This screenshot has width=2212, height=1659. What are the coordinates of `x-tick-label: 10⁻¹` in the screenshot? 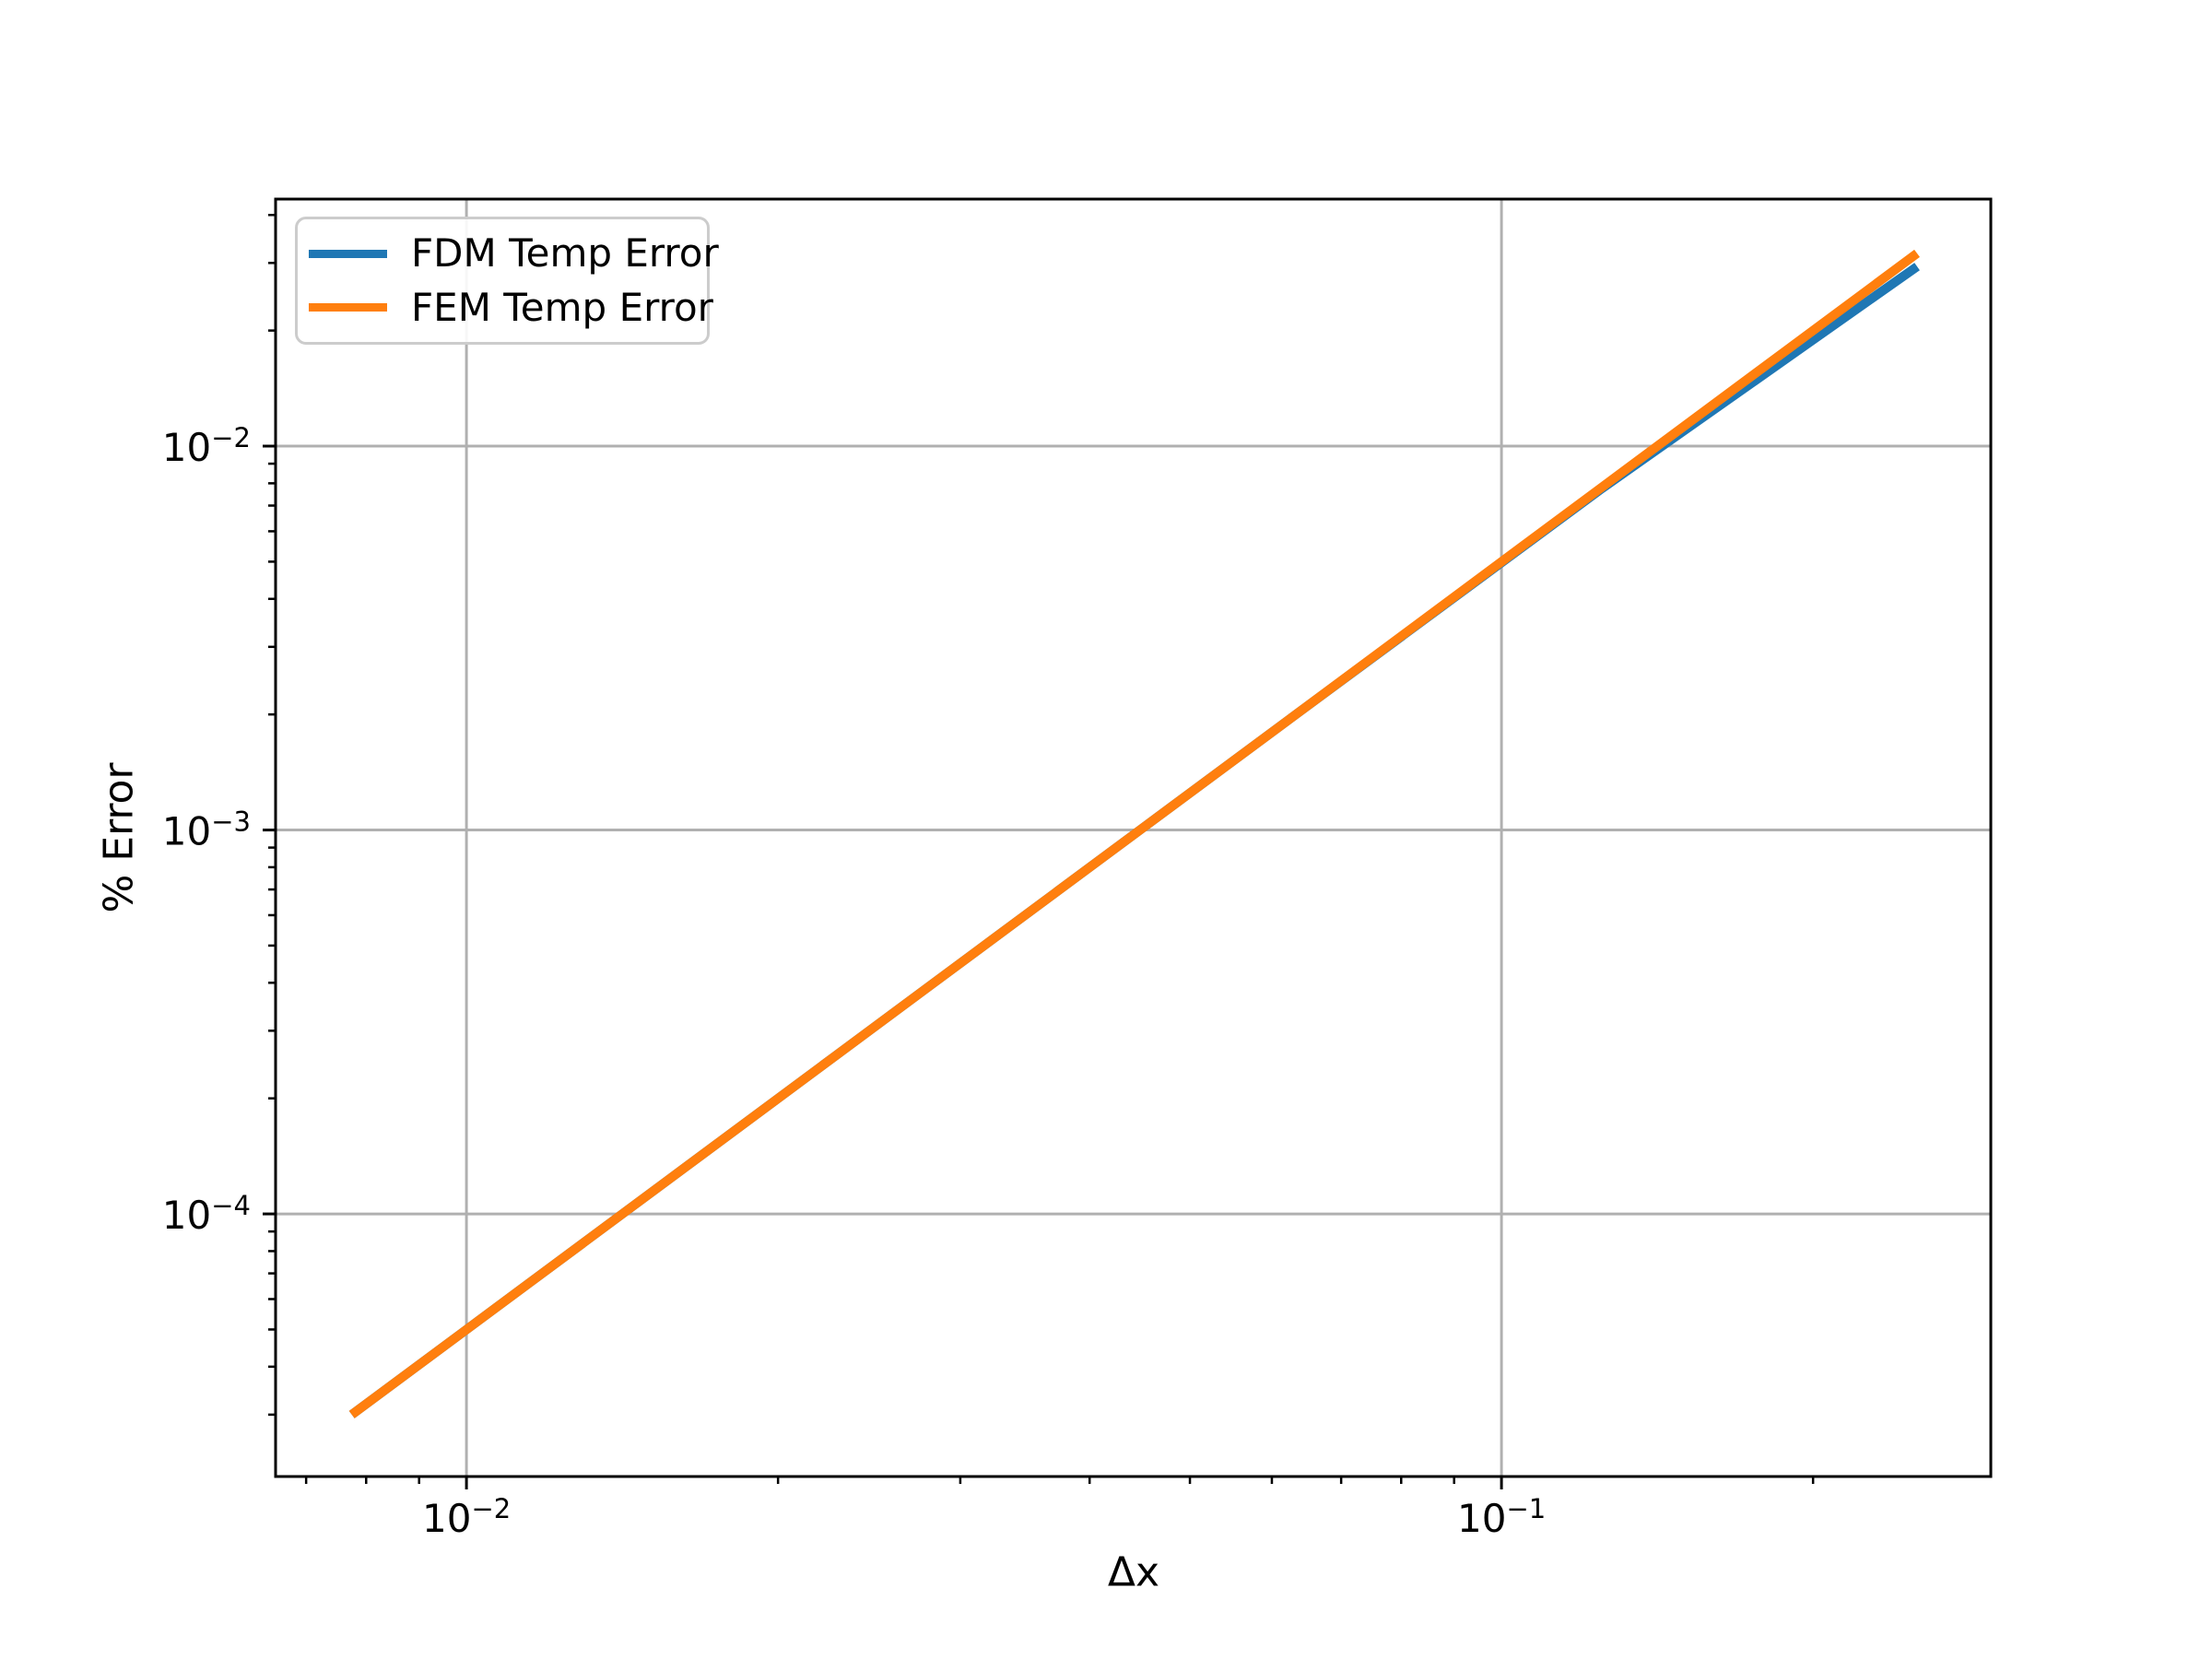 It's located at (1501, 1517).